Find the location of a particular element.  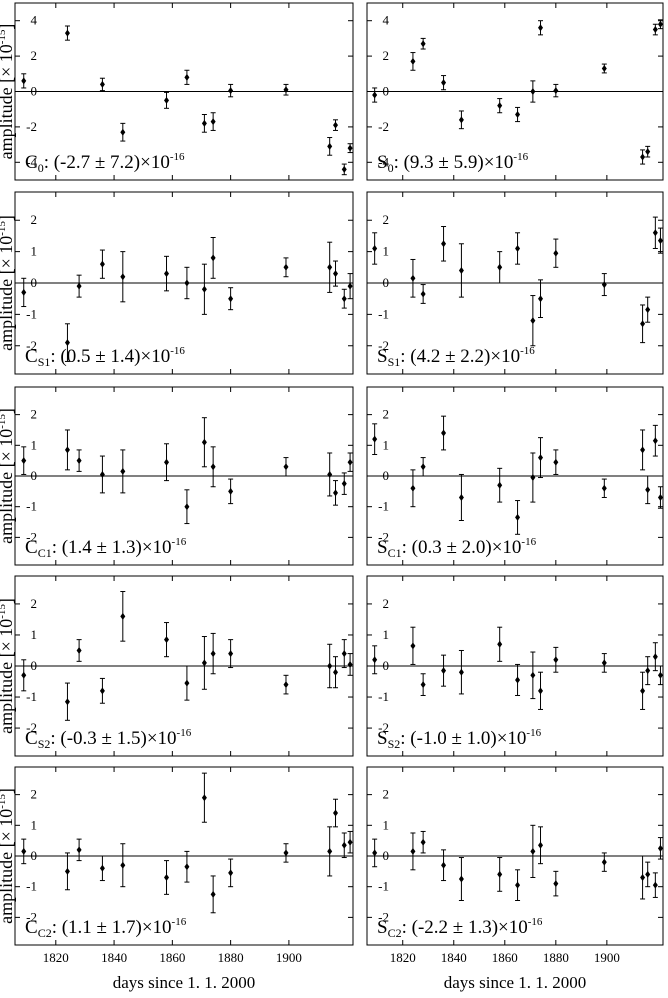

panel-label: C0: (-2.7 ± 7.2)×10-16 is located at coordinates (105, 163).